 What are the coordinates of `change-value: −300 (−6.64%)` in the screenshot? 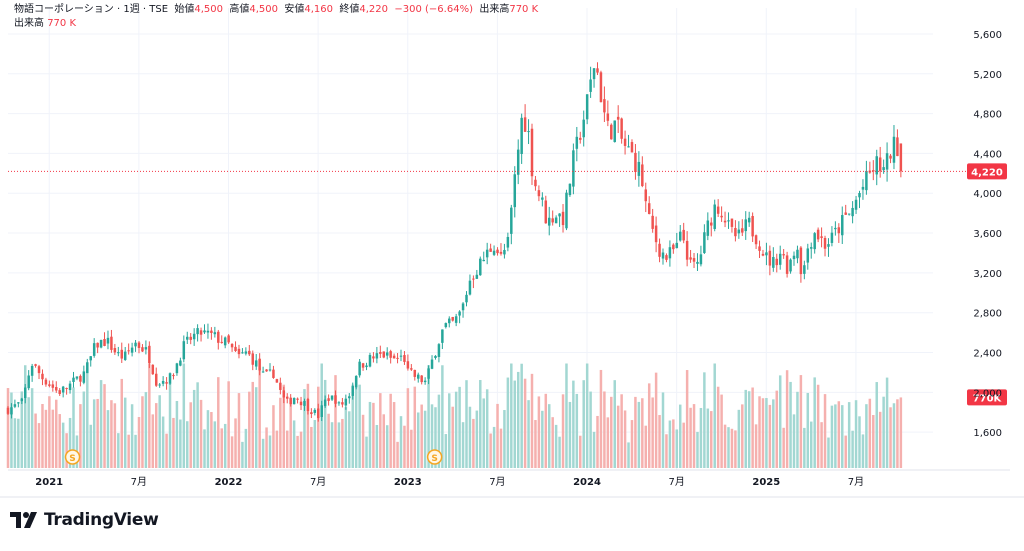 It's located at (433, 9).